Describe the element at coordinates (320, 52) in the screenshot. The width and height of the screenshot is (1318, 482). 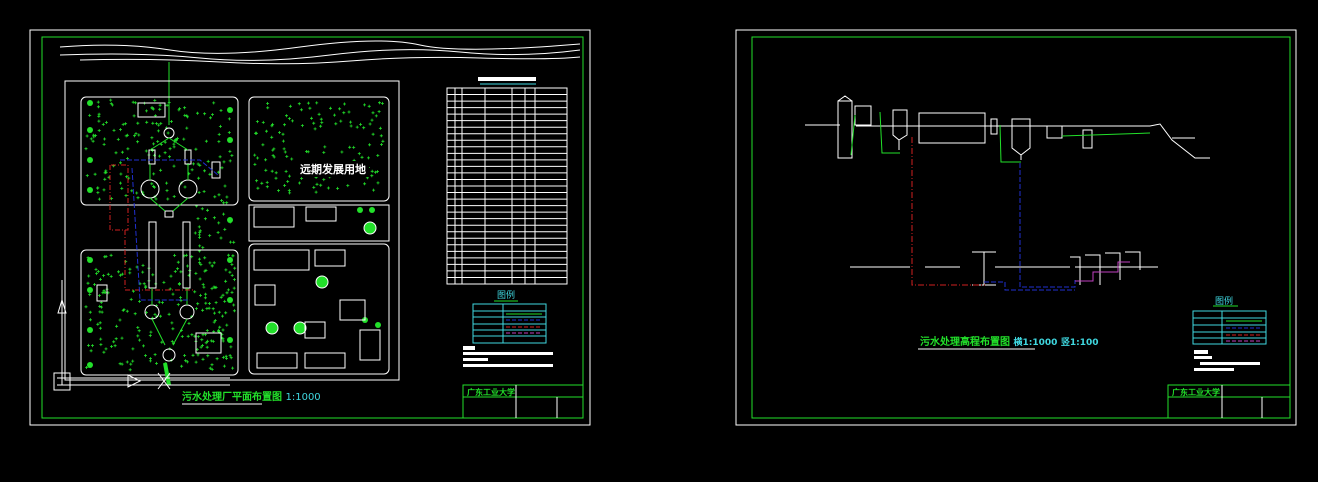
I see `river` at that location.